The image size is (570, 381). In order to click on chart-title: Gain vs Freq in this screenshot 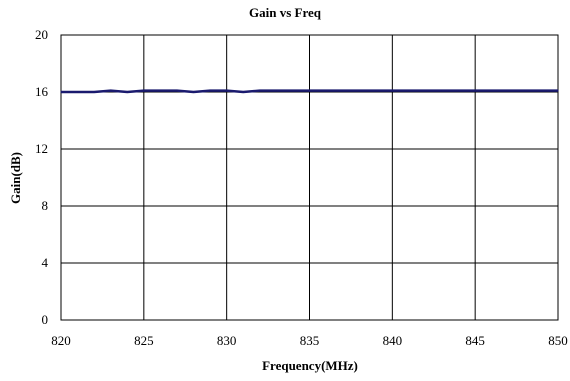, I will do `click(285, 12)`.